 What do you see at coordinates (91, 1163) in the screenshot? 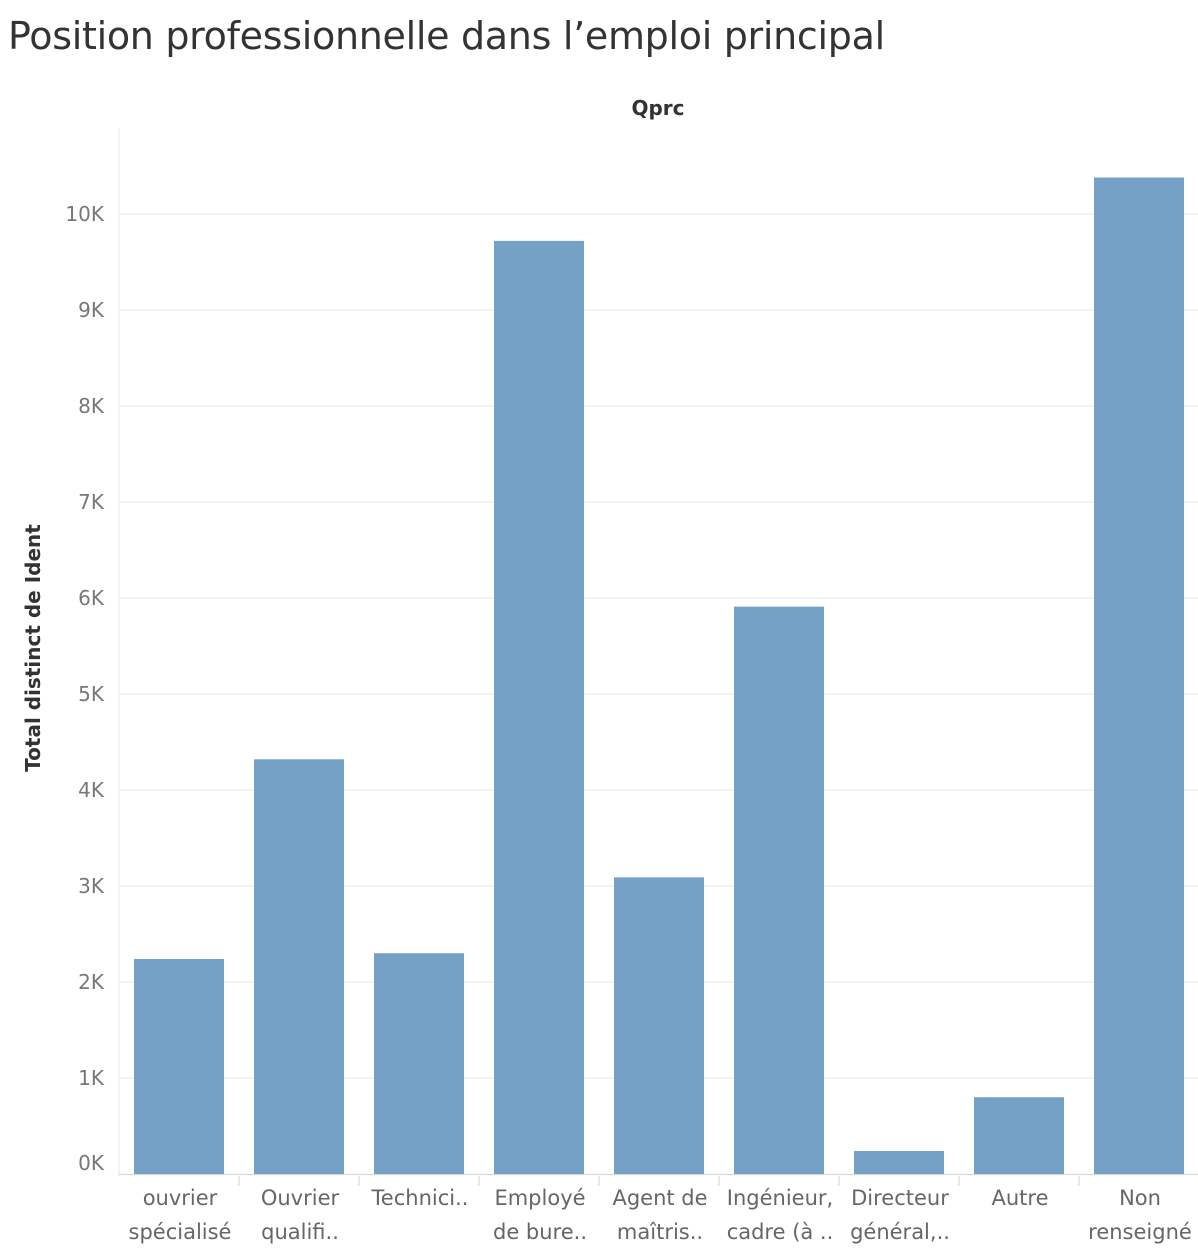
I see `y-tick-label: 0K` at bounding box center [91, 1163].